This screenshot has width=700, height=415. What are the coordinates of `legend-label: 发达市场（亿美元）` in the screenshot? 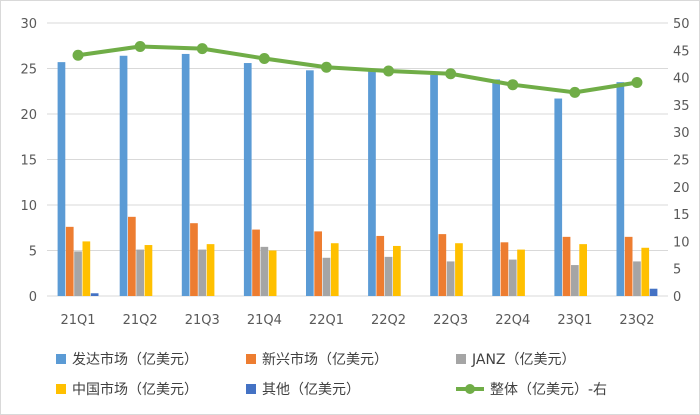 It's located at (135, 360).